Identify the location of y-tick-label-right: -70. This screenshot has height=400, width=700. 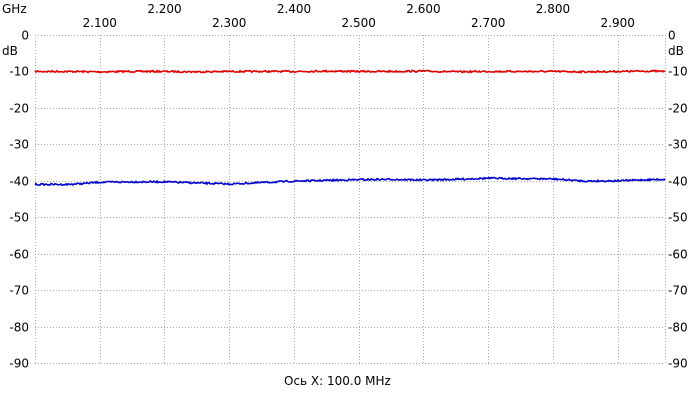
(678, 291).